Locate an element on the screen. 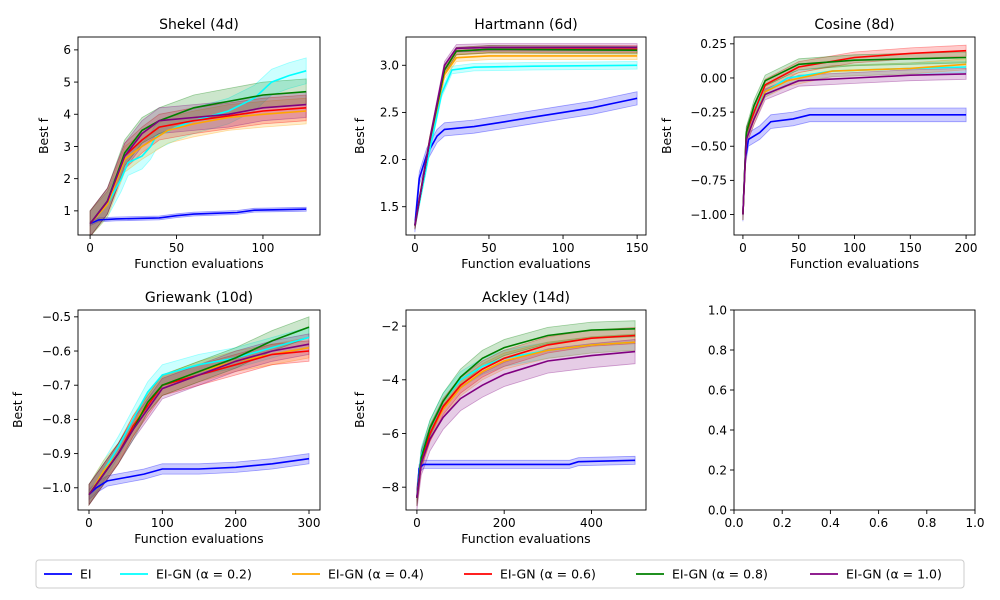 Image resolution: width=1000 pixels, height=600 pixels. y-tick-label: −0.9 is located at coordinates (56, 454).